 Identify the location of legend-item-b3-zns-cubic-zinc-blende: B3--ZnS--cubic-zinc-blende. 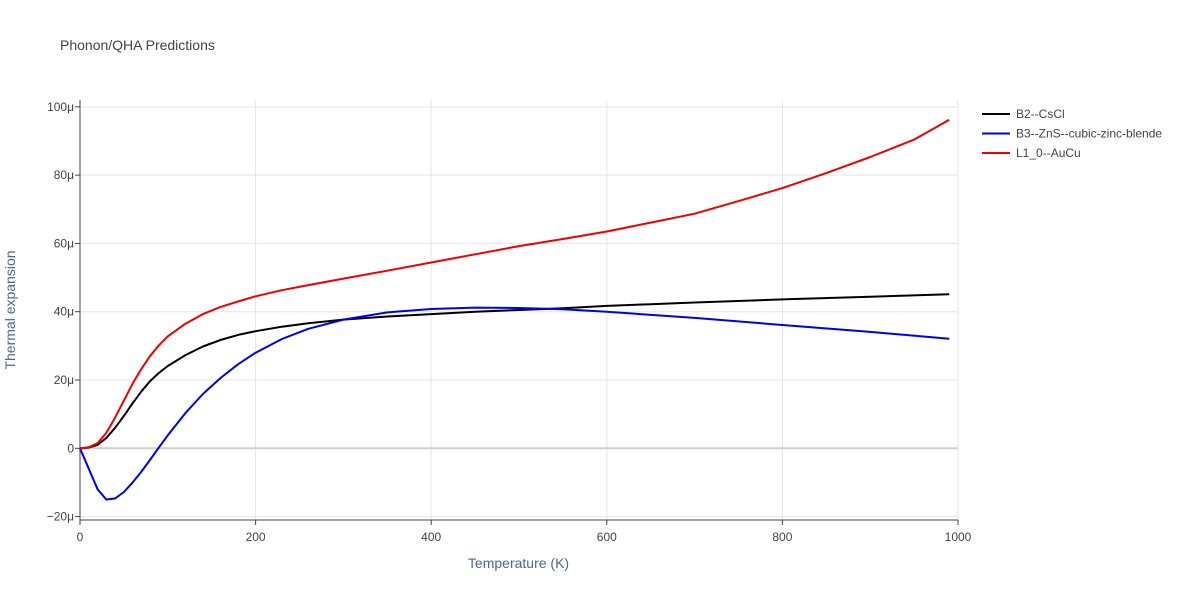
(1072, 134).